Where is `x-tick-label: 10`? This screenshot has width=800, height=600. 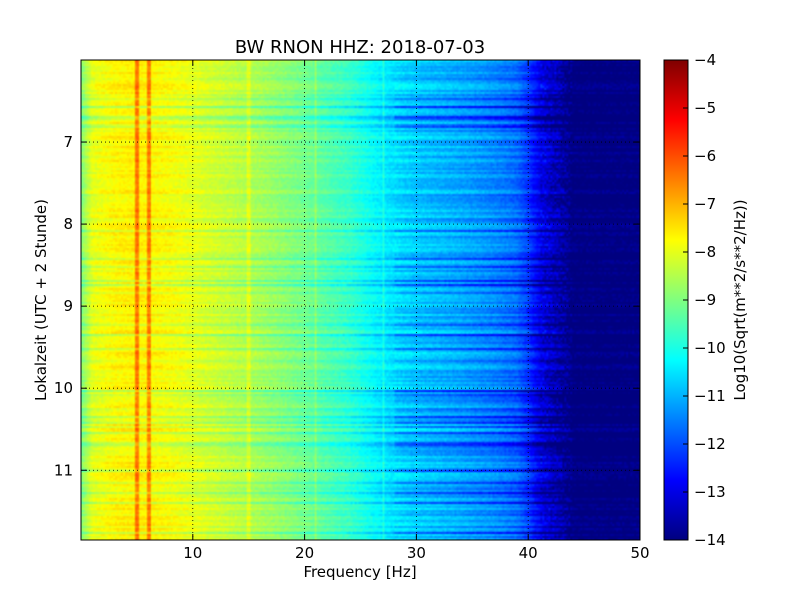 x-tick-label: 10 is located at coordinates (192, 553).